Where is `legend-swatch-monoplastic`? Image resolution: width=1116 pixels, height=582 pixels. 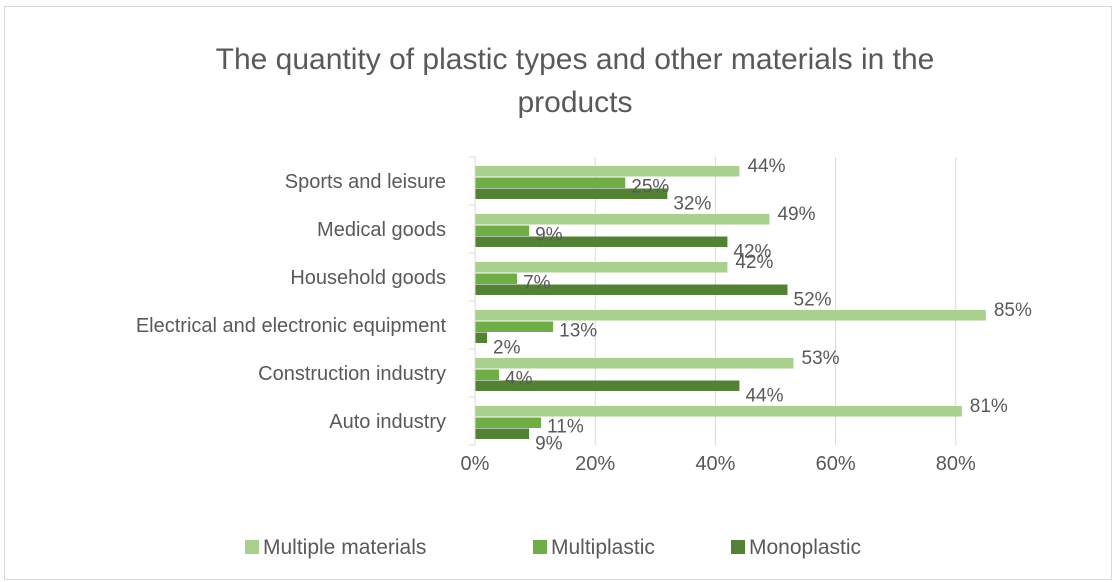
legend-swatch-monoplastic is located at coordinates (738, 547).